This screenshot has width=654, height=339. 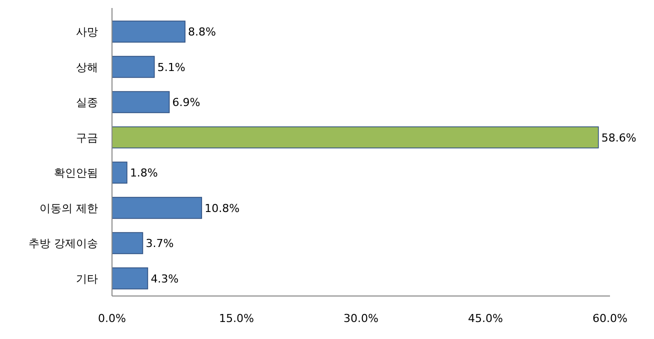 What do you see at coordinates (160, 243) in the screenshot?
I see `data-label: 3.7%` at bounding box center [160, 243].